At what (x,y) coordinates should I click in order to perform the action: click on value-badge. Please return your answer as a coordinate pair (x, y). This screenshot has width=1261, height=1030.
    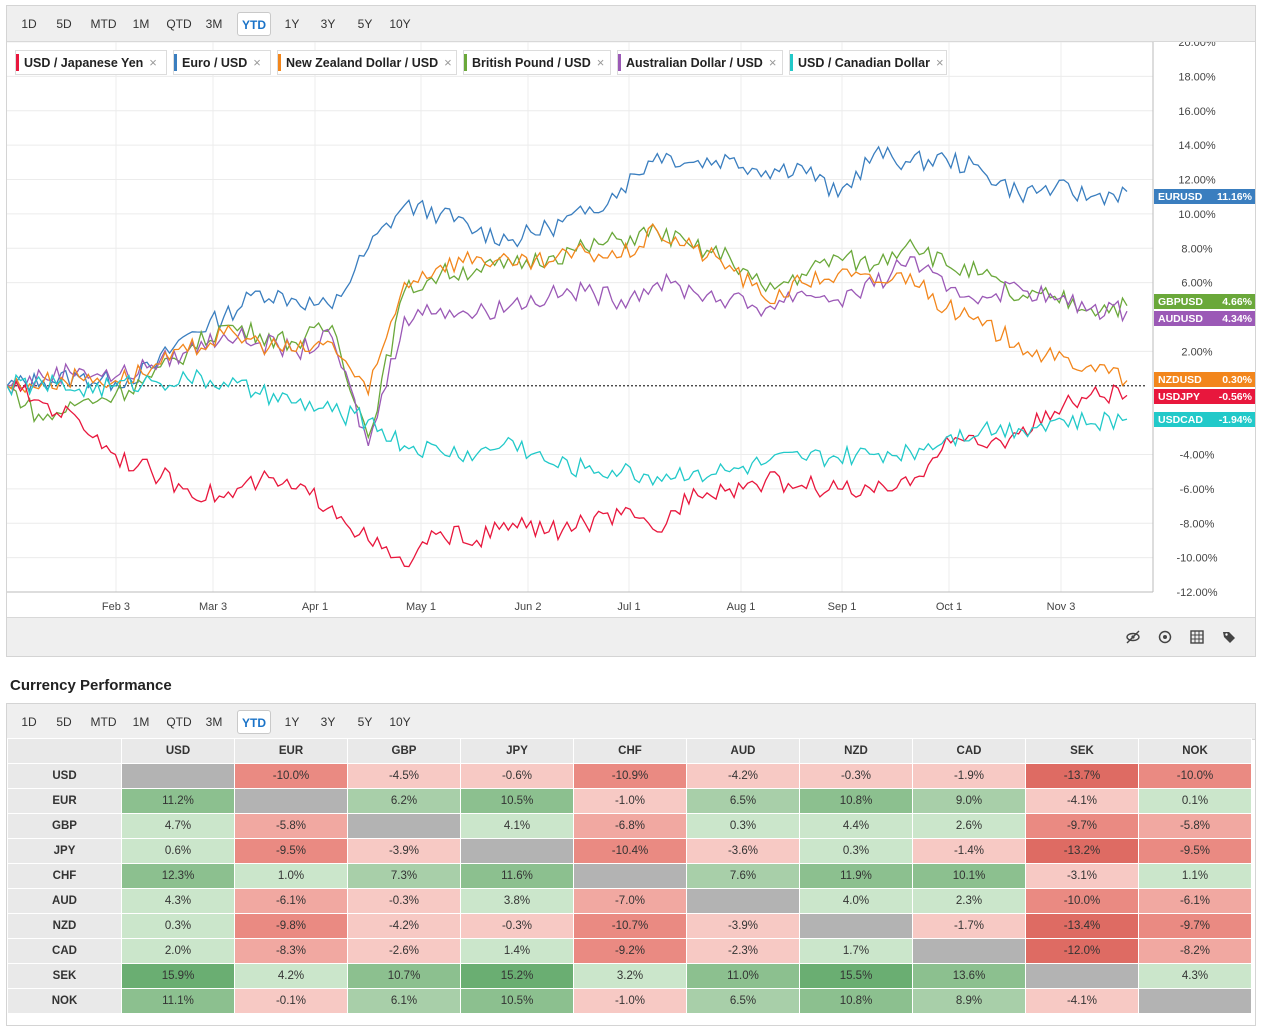
    Looking at the image, I should click on (1204, 318).